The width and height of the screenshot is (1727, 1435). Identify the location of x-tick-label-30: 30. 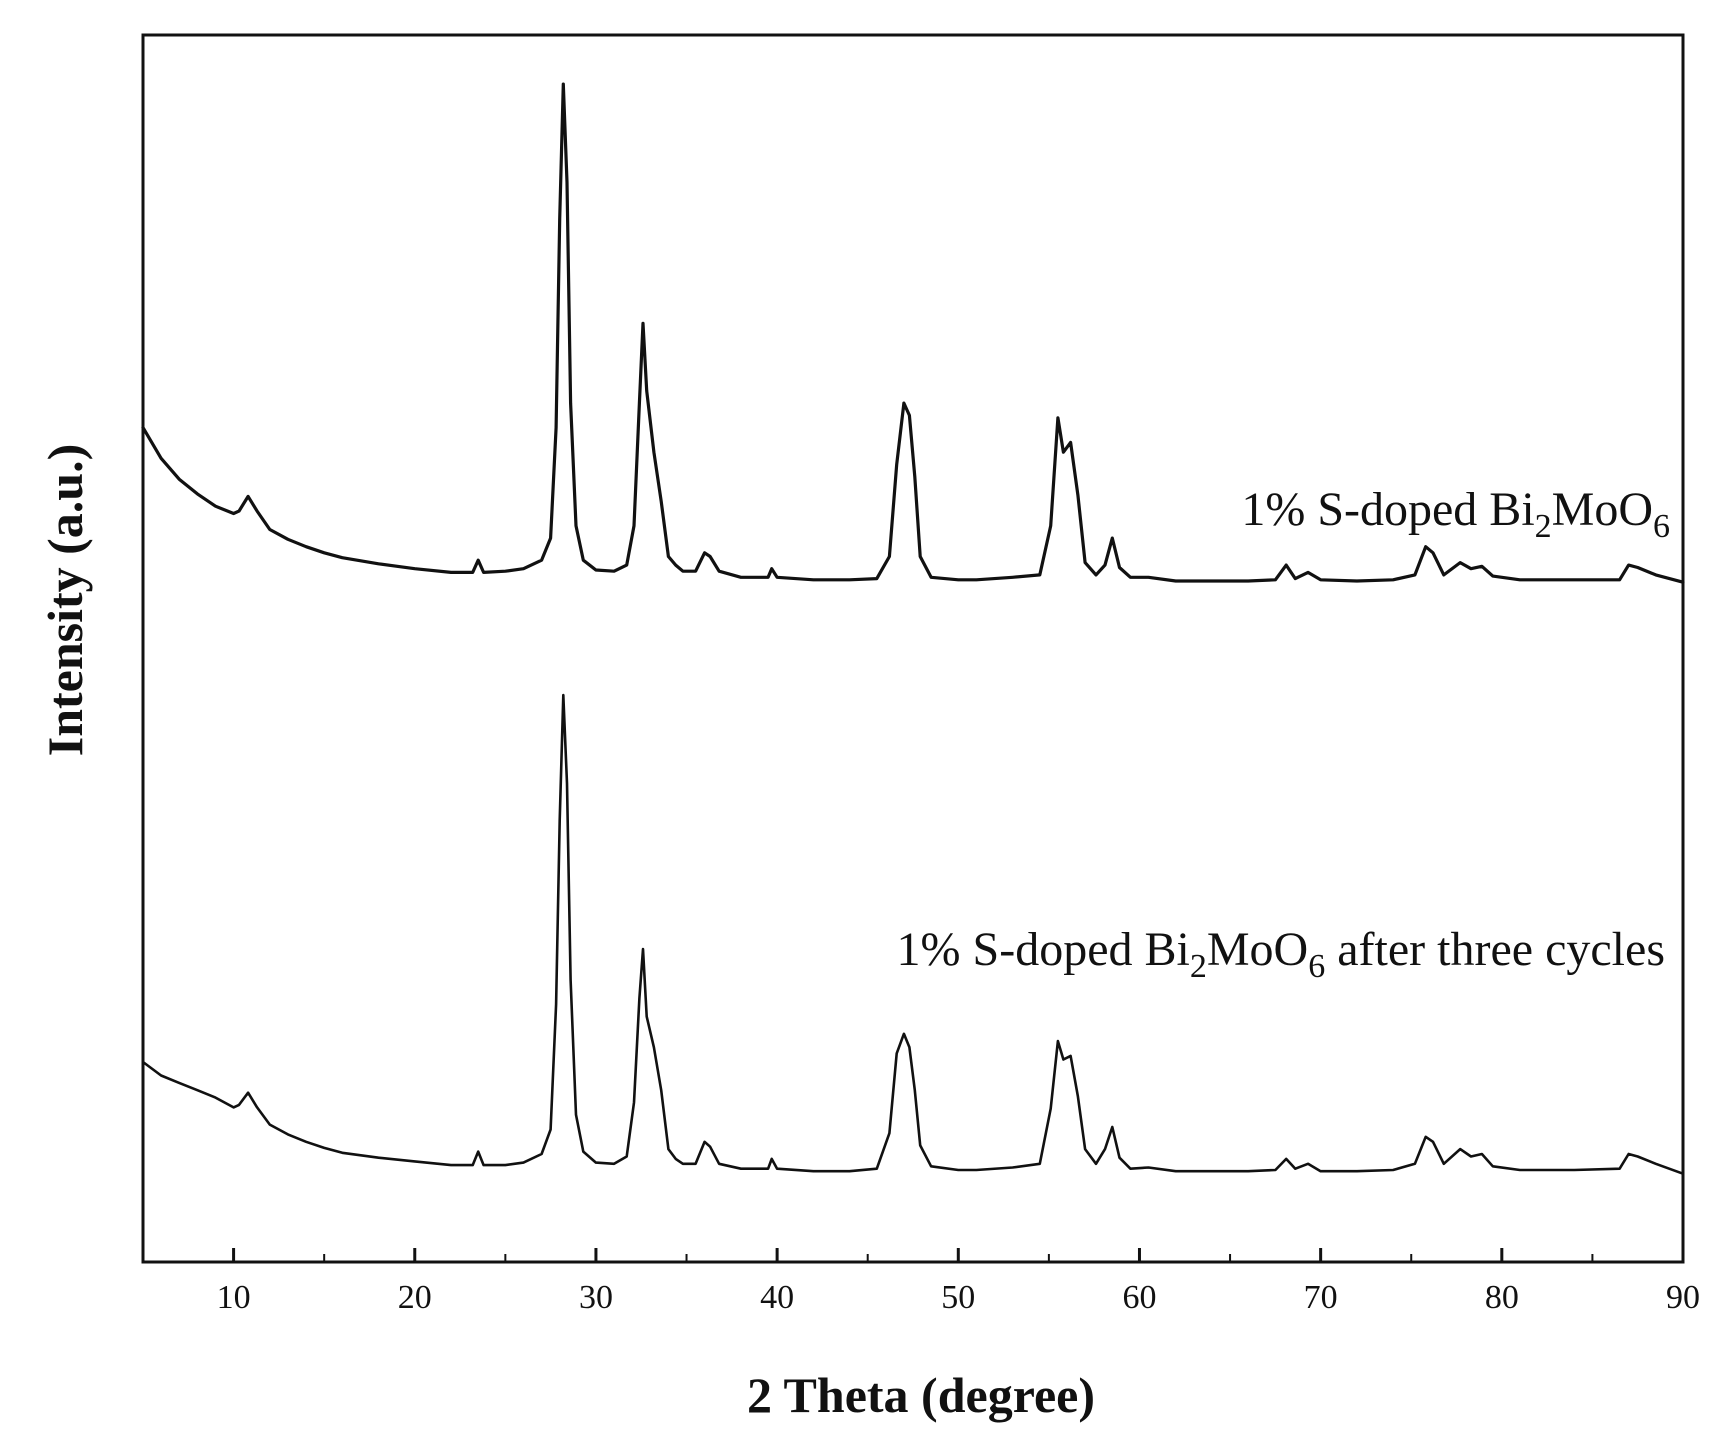
(596, 1297).